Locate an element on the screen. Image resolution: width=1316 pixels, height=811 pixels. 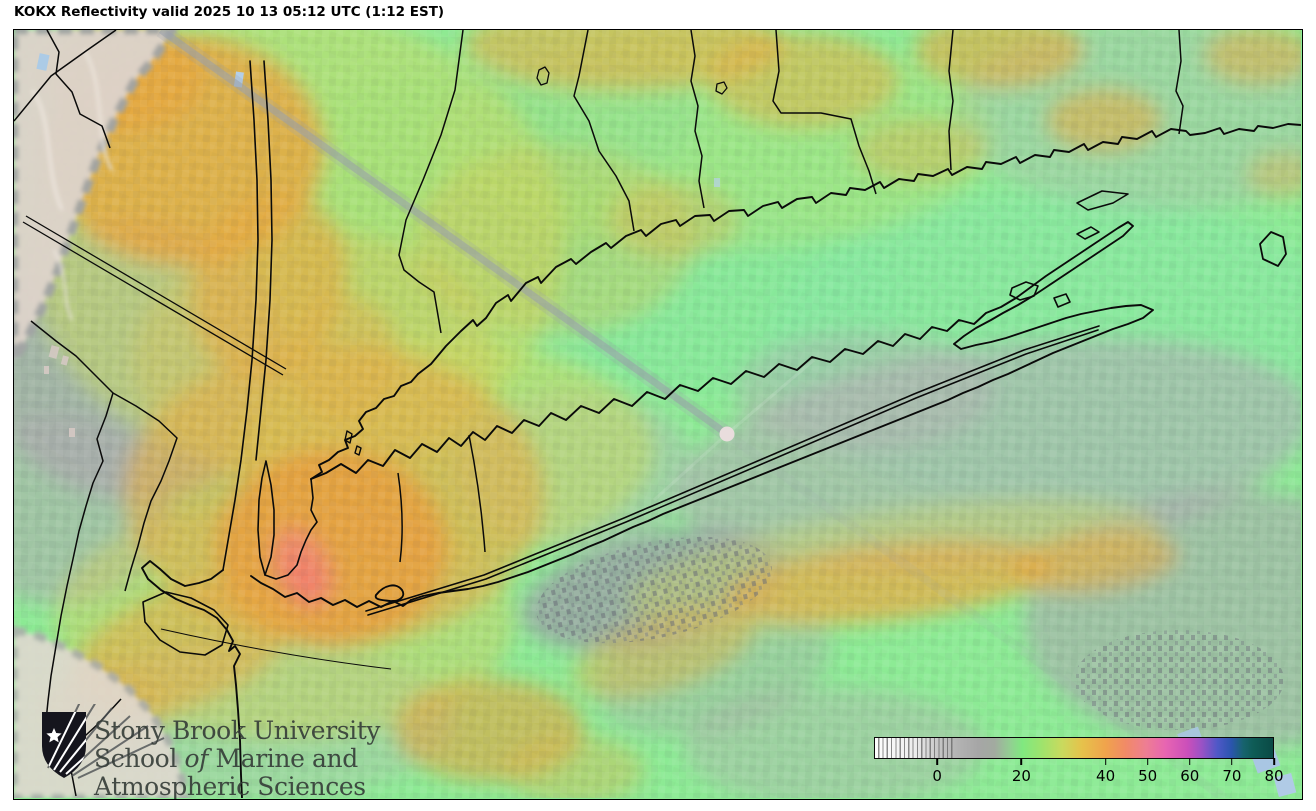
sbu-shield-icon is located at coordinates (103, 741).